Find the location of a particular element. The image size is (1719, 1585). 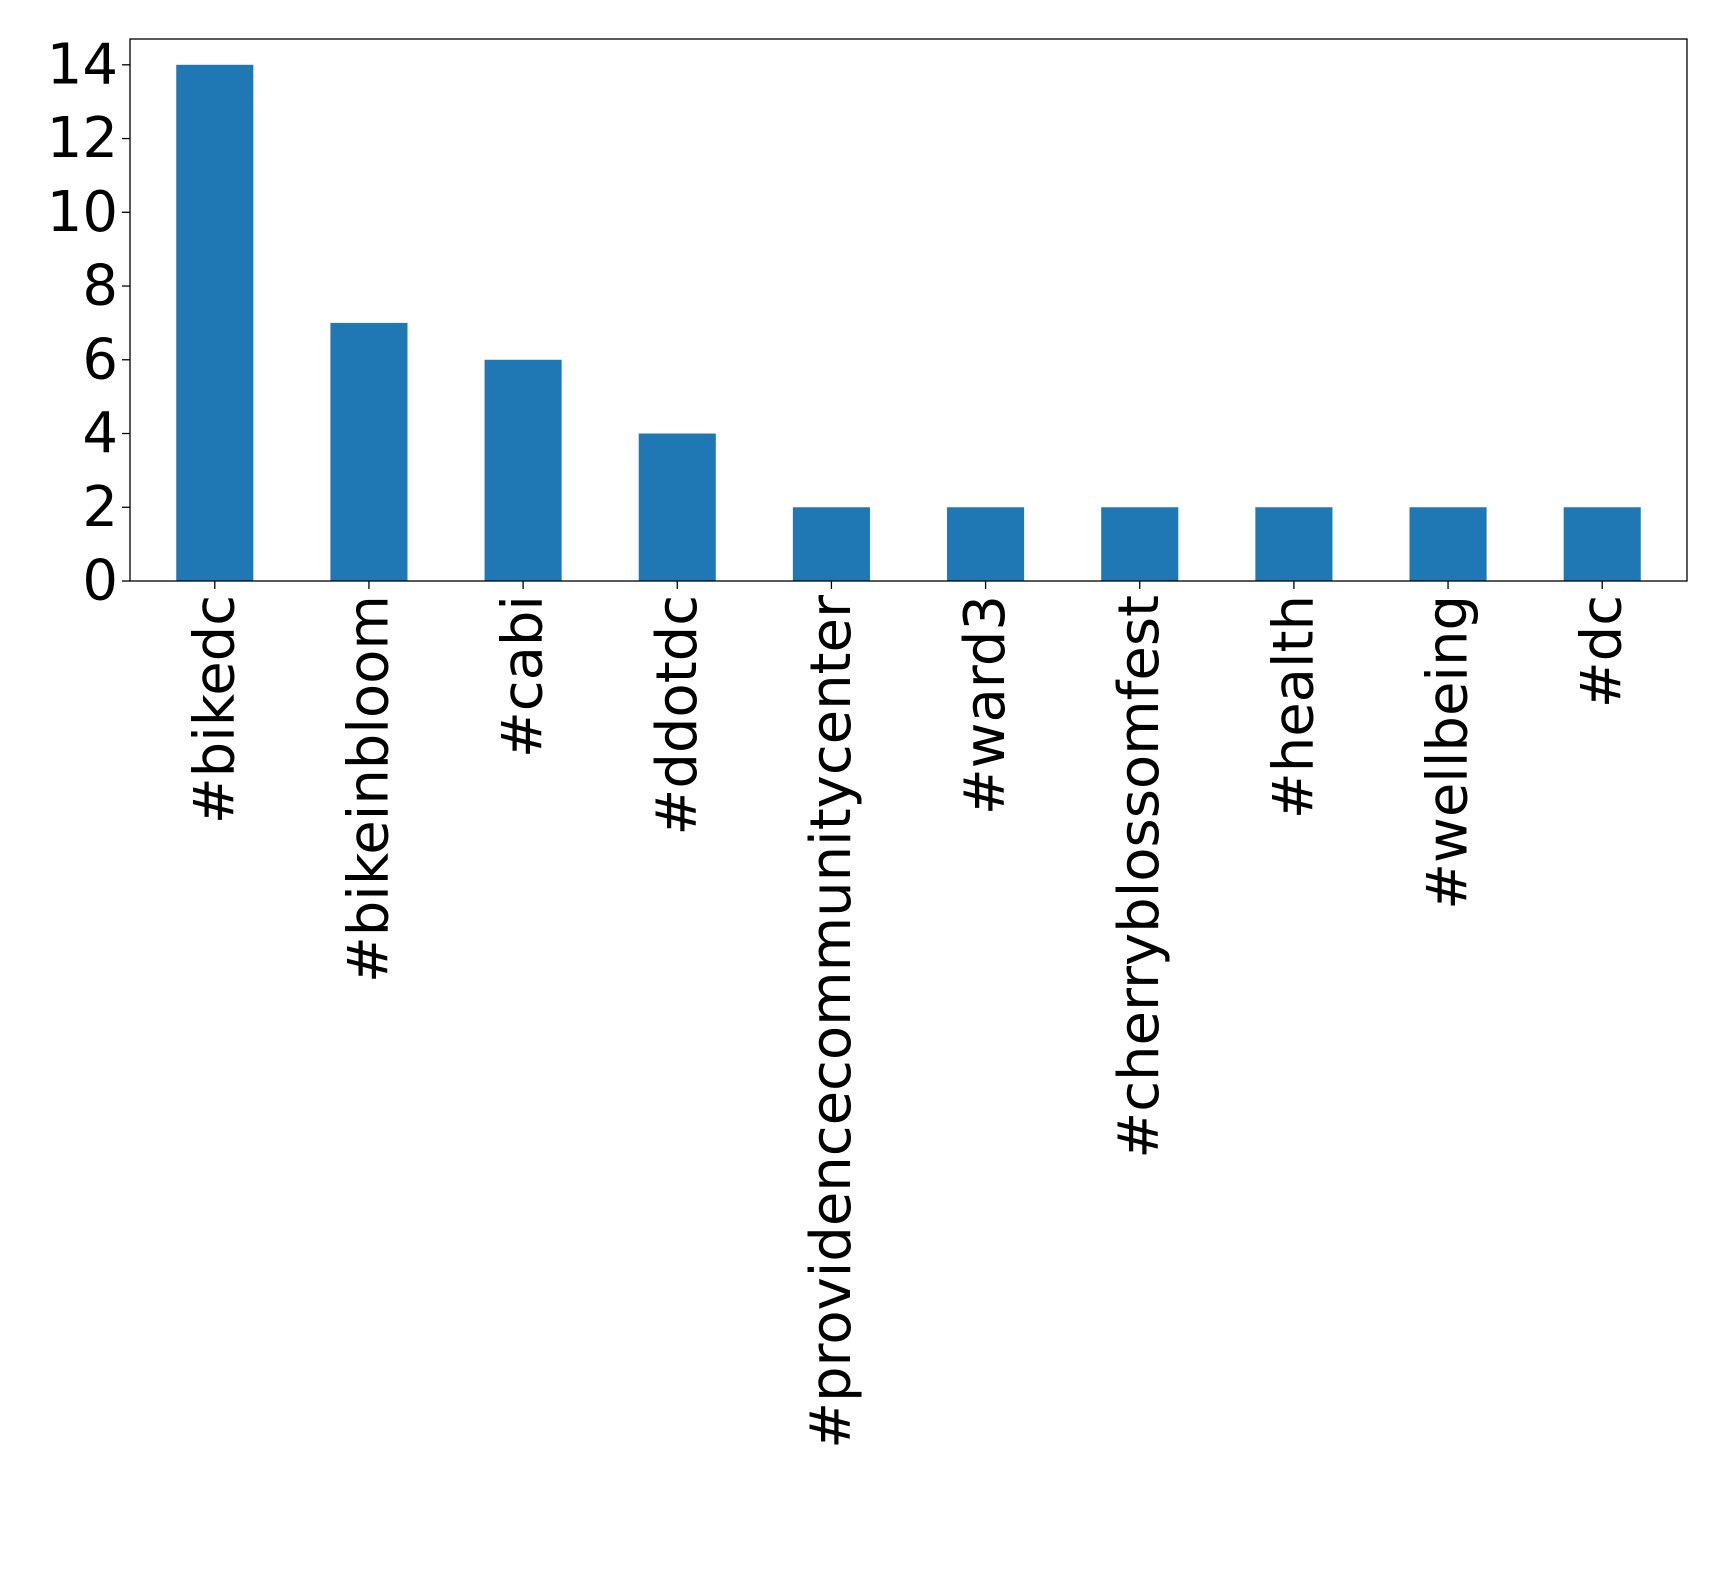

y-tick-label: 4 is located at coordinates (100, 433).